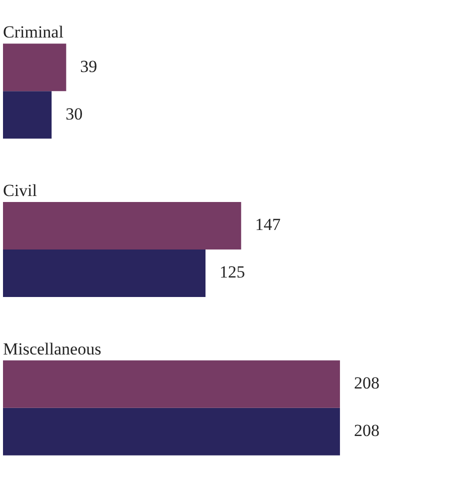  Describe the element at coordinates (33, 32) in the screenshot. I see `y-tick-label: Criminal` at that location.